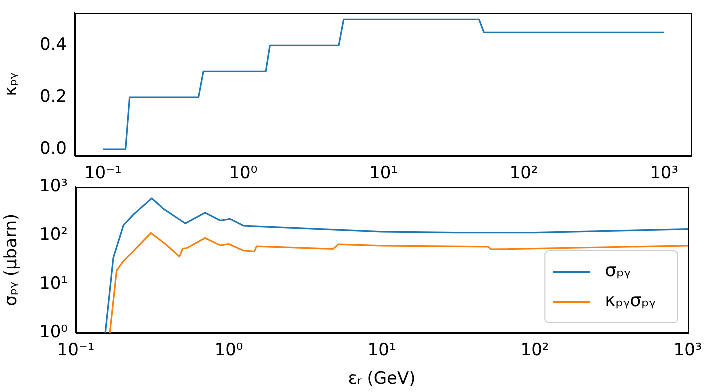  Describe the element at coordinates (618, 271) in the screenshot. I see `legend-label: σₚᵧ` at that location.